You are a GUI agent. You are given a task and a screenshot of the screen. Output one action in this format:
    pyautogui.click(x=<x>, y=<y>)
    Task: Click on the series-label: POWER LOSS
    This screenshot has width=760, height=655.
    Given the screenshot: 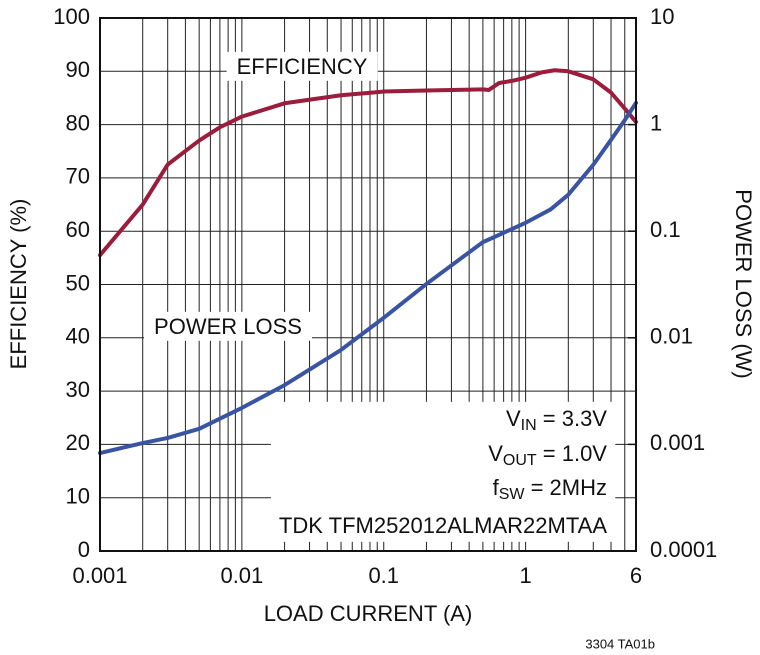 What is the action you would take?
    pyautogui.click(x=228, y=326)
    